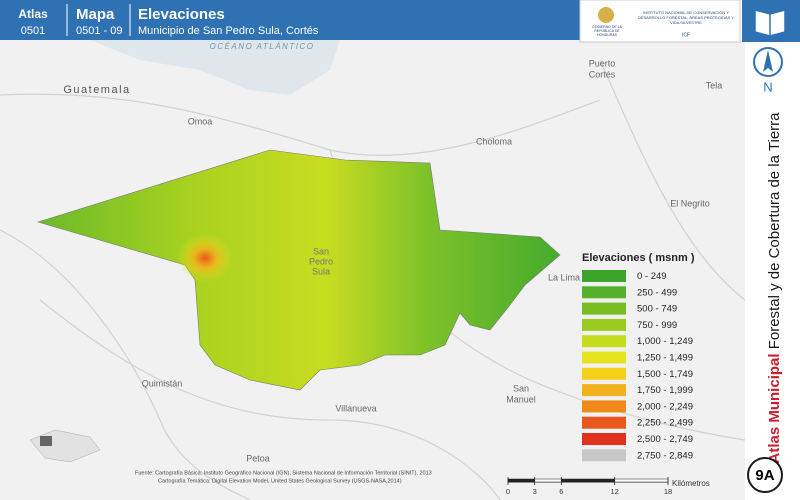 The width and height of the screenshot is (800, 500). I want to click on scale-unit: Kilómetros, so click(691, 483).